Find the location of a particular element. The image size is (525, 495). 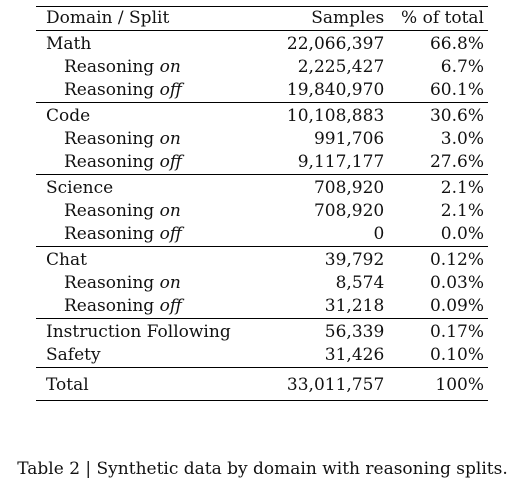

header-pct: % of total is located at coordinates (436, 18).